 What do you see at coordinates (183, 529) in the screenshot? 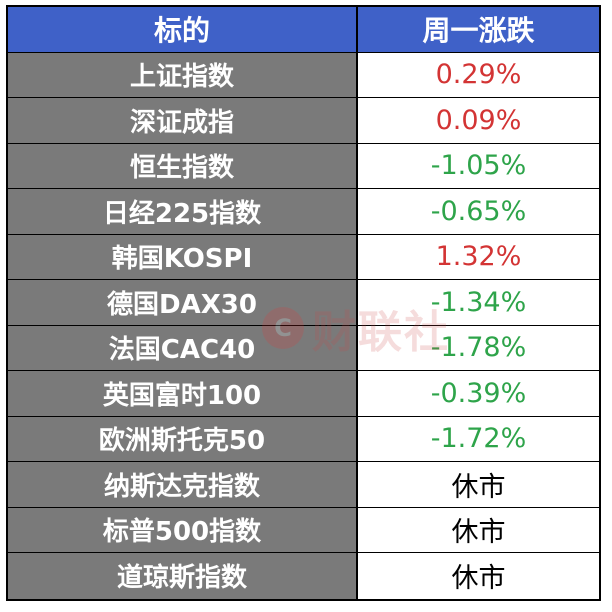
I see `index-name: 标普500指数` at bounding box center [183, 529].